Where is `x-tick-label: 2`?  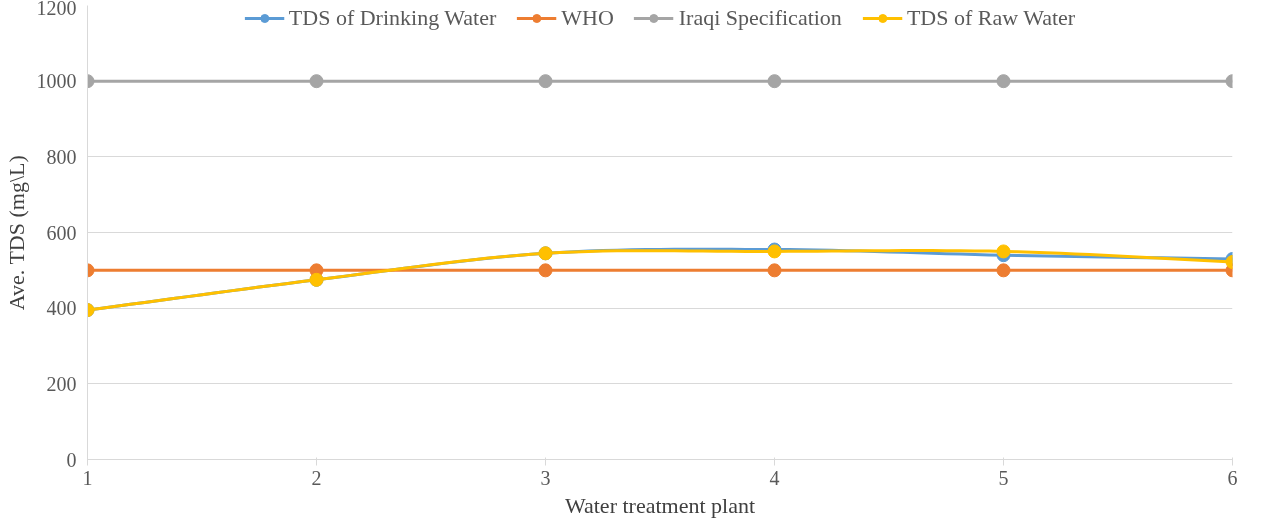
x-tick-label: 2 is located at coordinates (316, 477).